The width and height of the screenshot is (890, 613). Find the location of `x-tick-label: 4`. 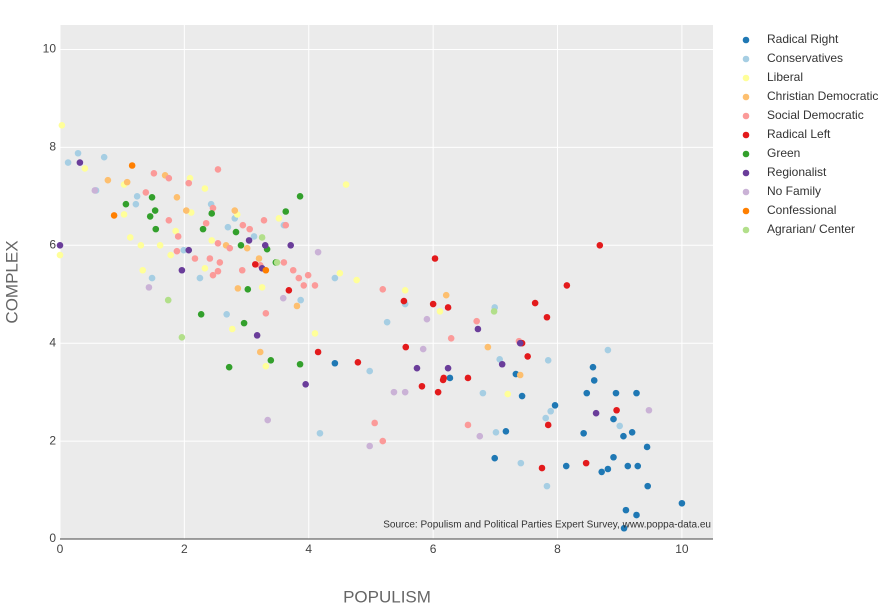

x-tick-label: 4 is located at coordinates (308, 549).